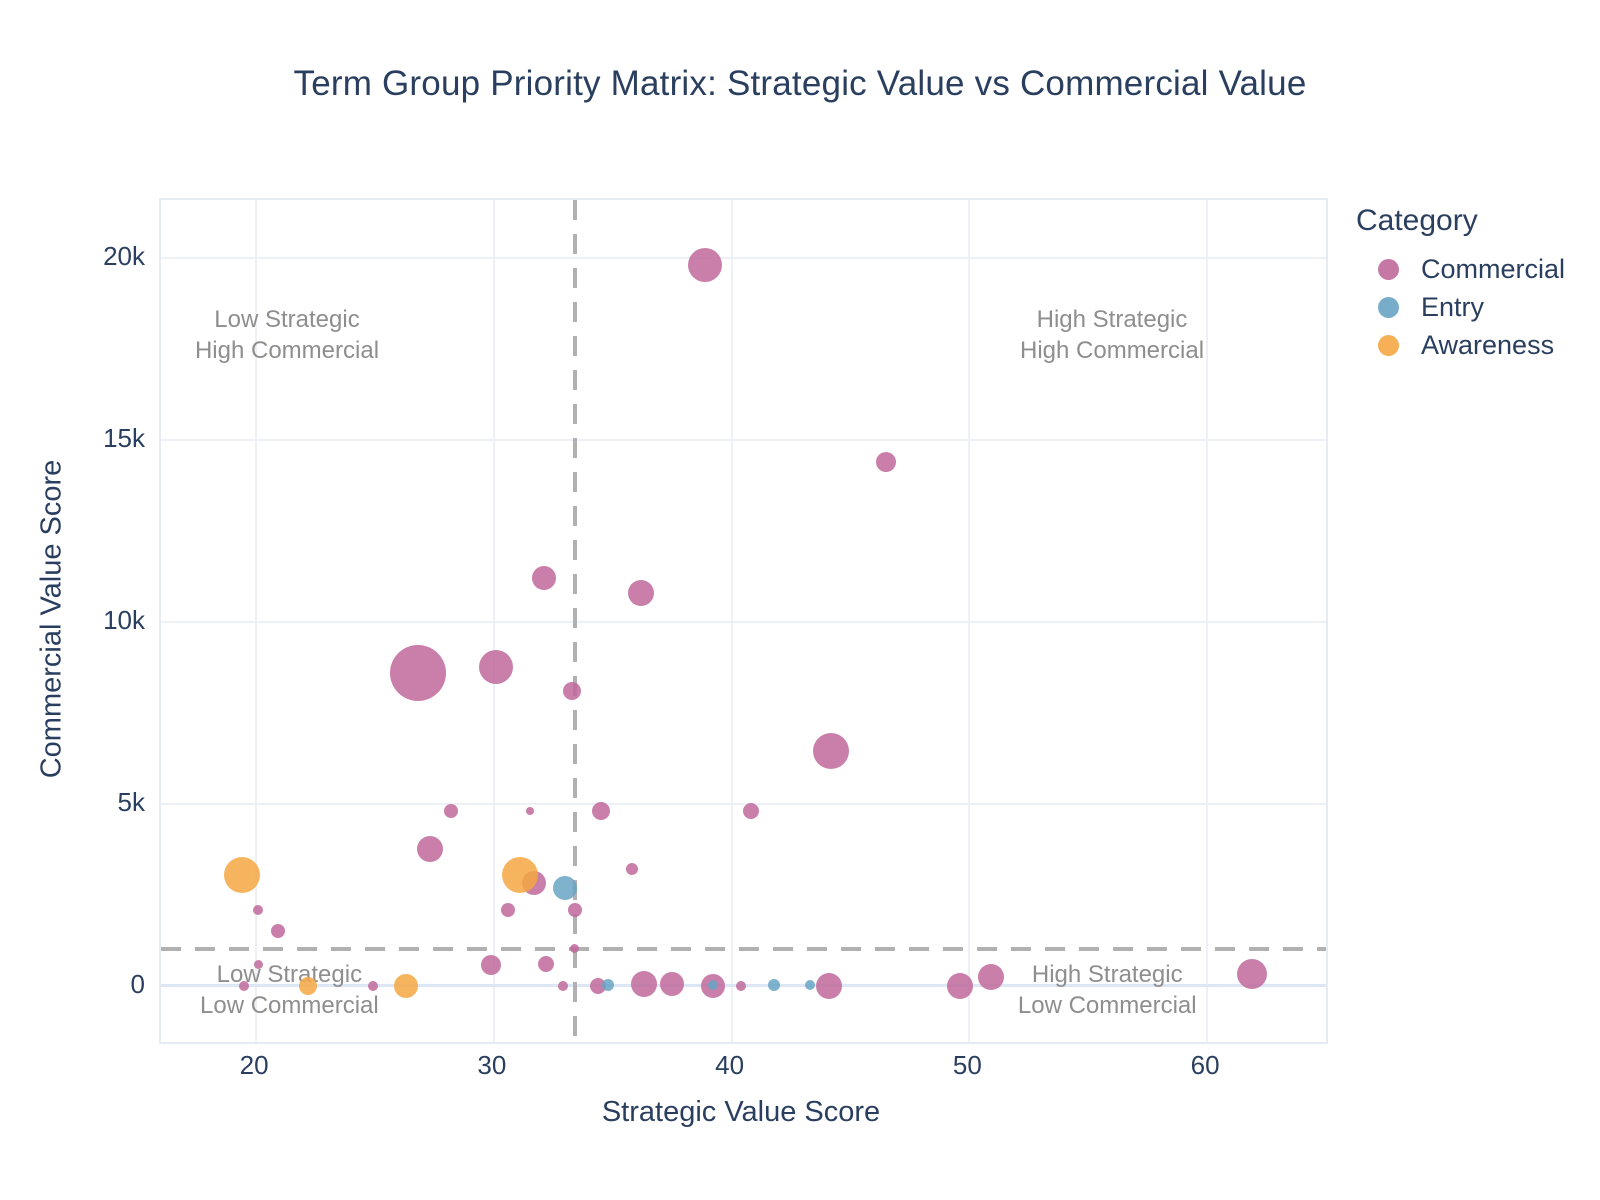 This screenshot has height=1200, width=1600. Describe the element at coordinates (287, 335) in the screenshot. I see `quadrant-label: Low Strategic High Commercial` at that location.